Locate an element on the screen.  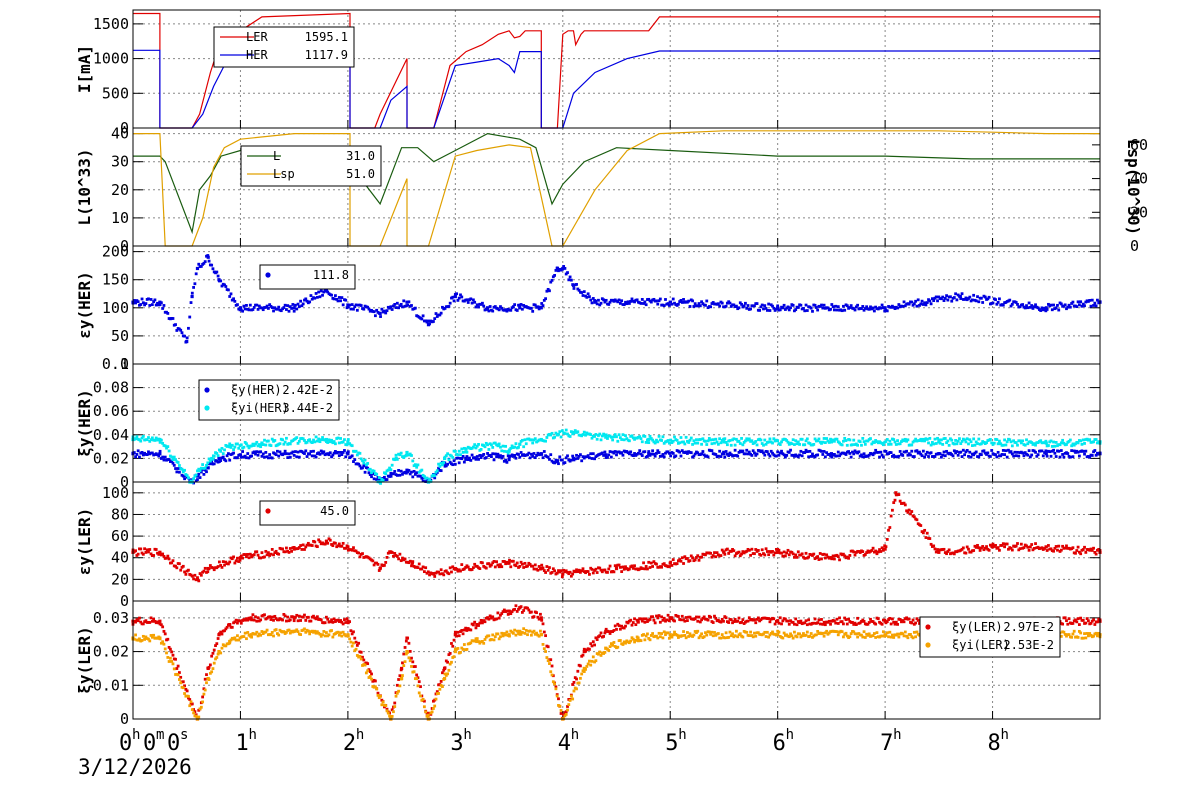
y-axis-label: εy(LER) is located at coordinates (84, 541).